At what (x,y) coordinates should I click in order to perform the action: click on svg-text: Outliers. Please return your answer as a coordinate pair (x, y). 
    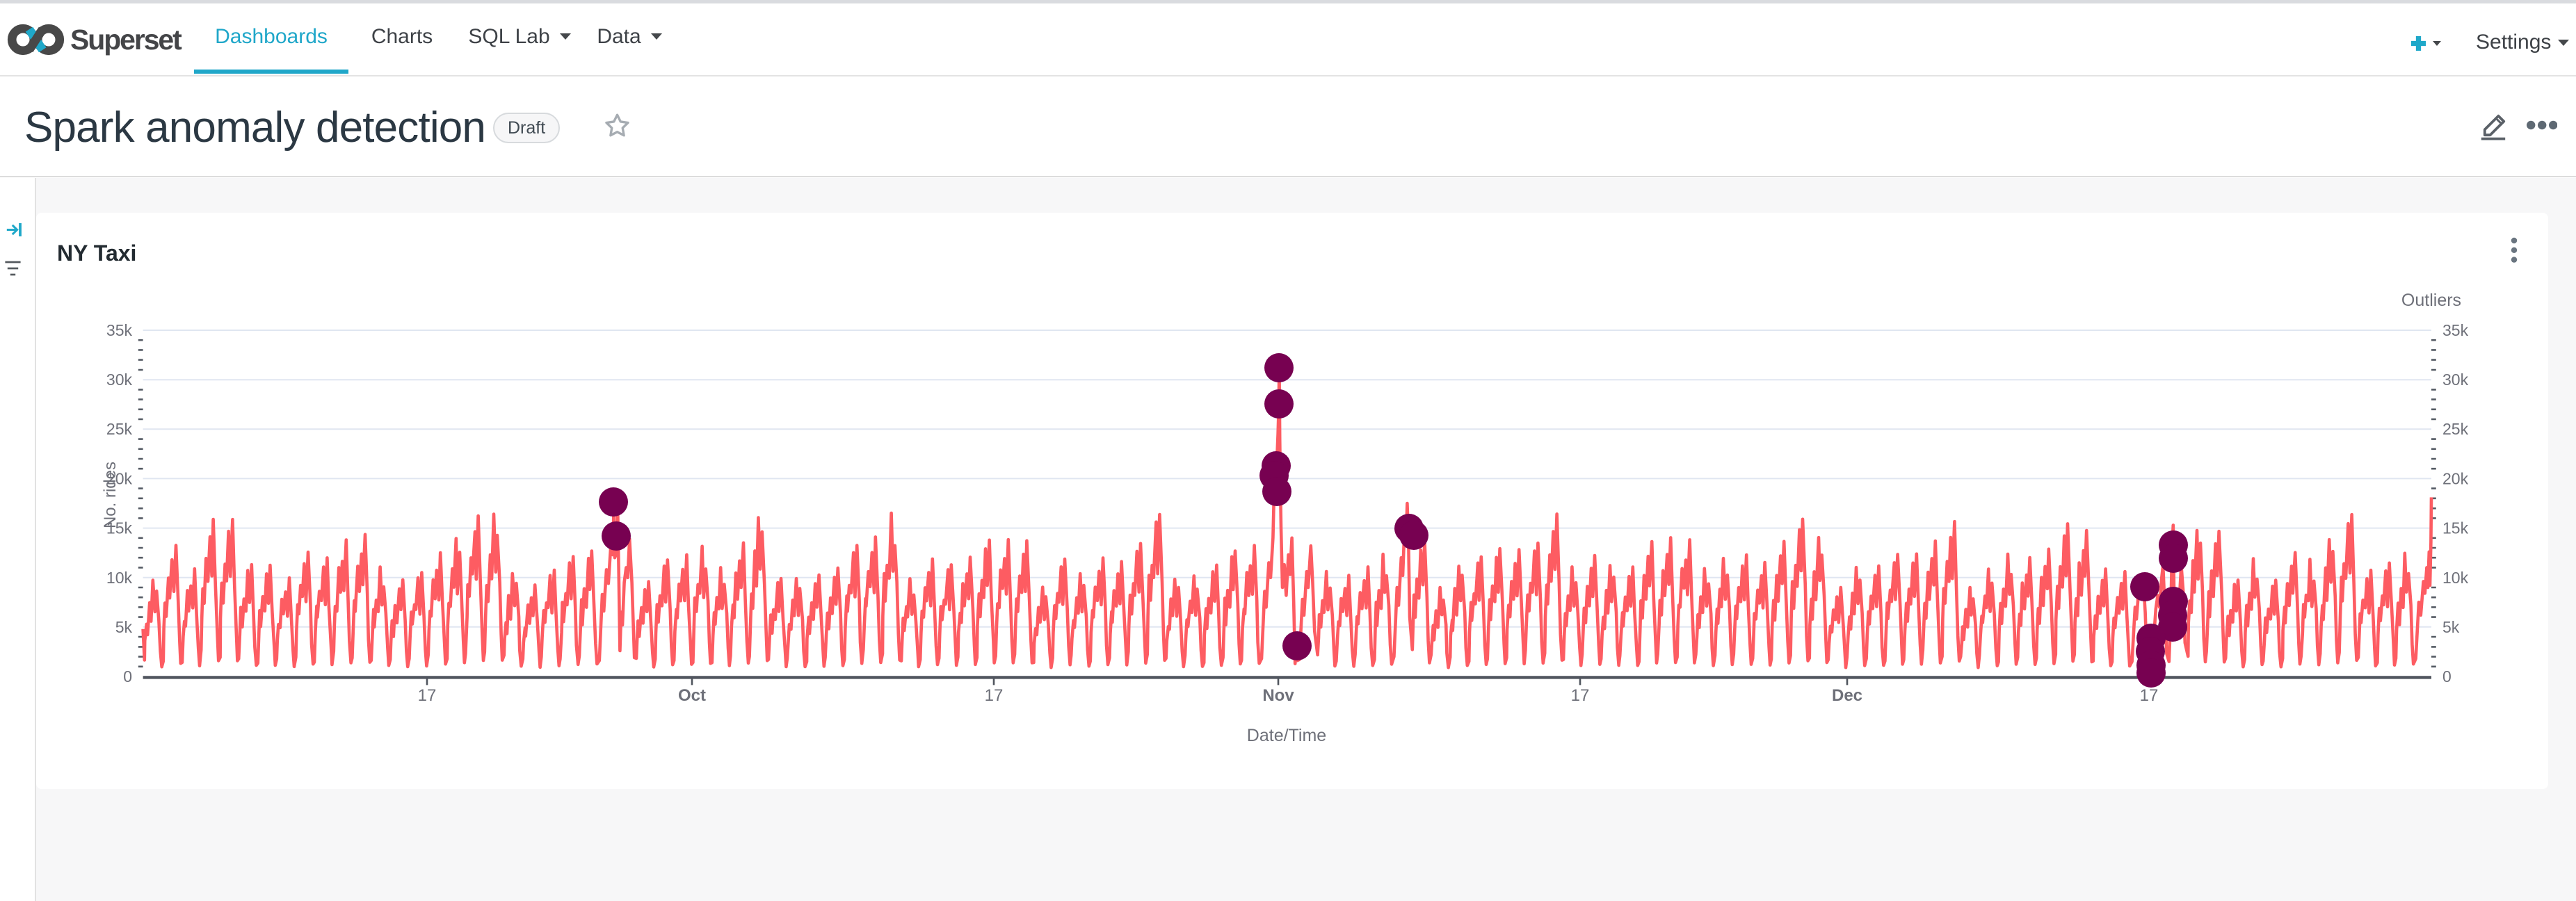
    Looking at the image, I should click on (2431, 300).